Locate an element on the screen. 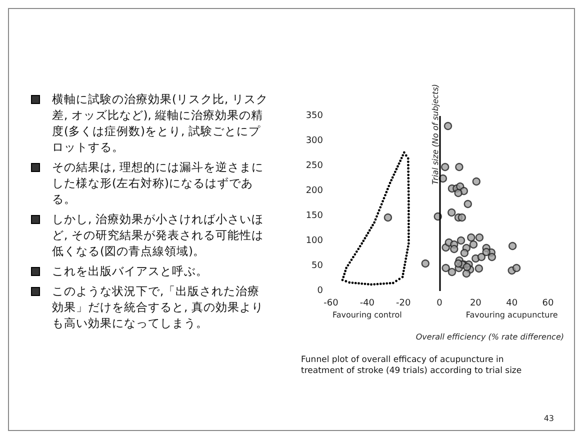  y-tick-label: 250 is located at coordinates (315, 166).